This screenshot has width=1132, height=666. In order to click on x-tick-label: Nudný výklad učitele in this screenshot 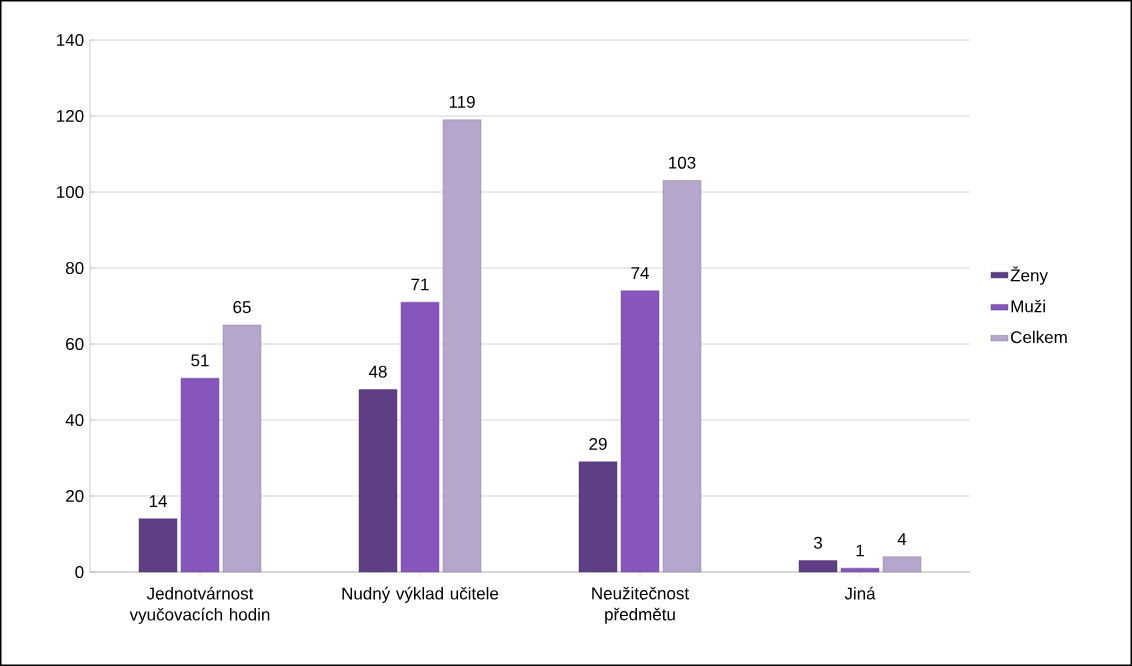, I will do `click(420, 594)`.